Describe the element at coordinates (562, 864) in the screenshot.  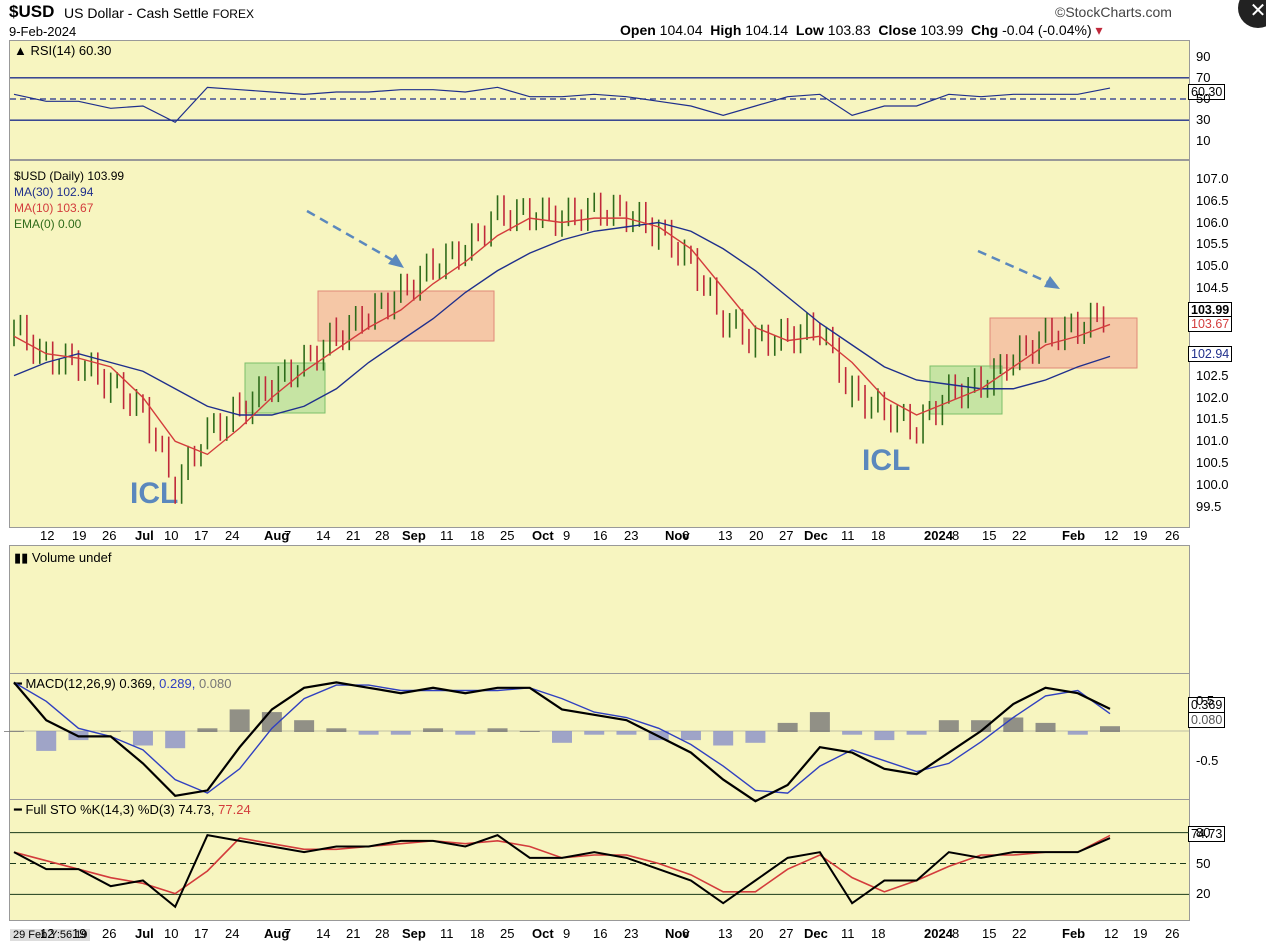
I see `sto-d-line` at that location.